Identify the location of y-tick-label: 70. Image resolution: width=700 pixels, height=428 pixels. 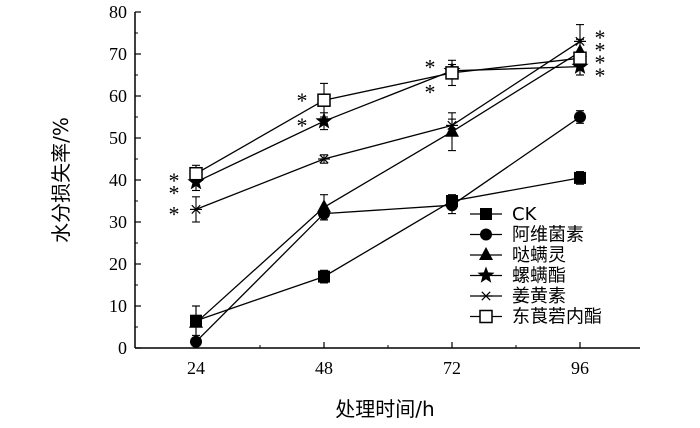
(118, 54).